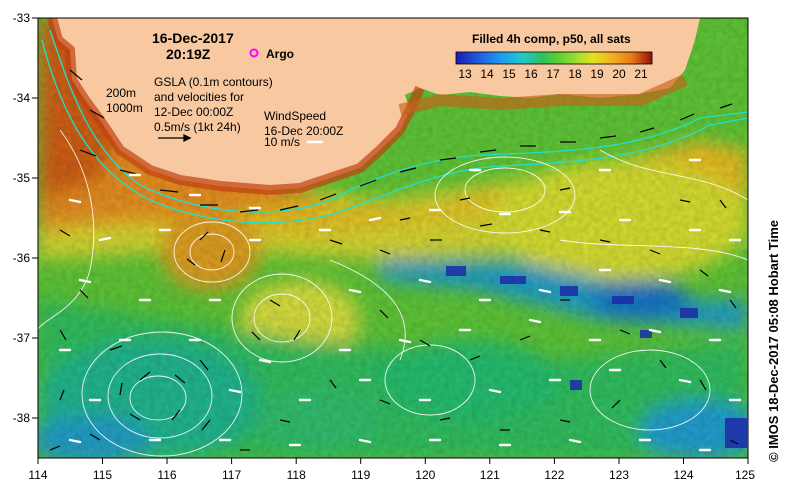 The image size is (790, 492). What do you see at coordinates (553, 74) in the screenshot?
I see `colorbar-tick: 17` at bounding box center [553, 74].